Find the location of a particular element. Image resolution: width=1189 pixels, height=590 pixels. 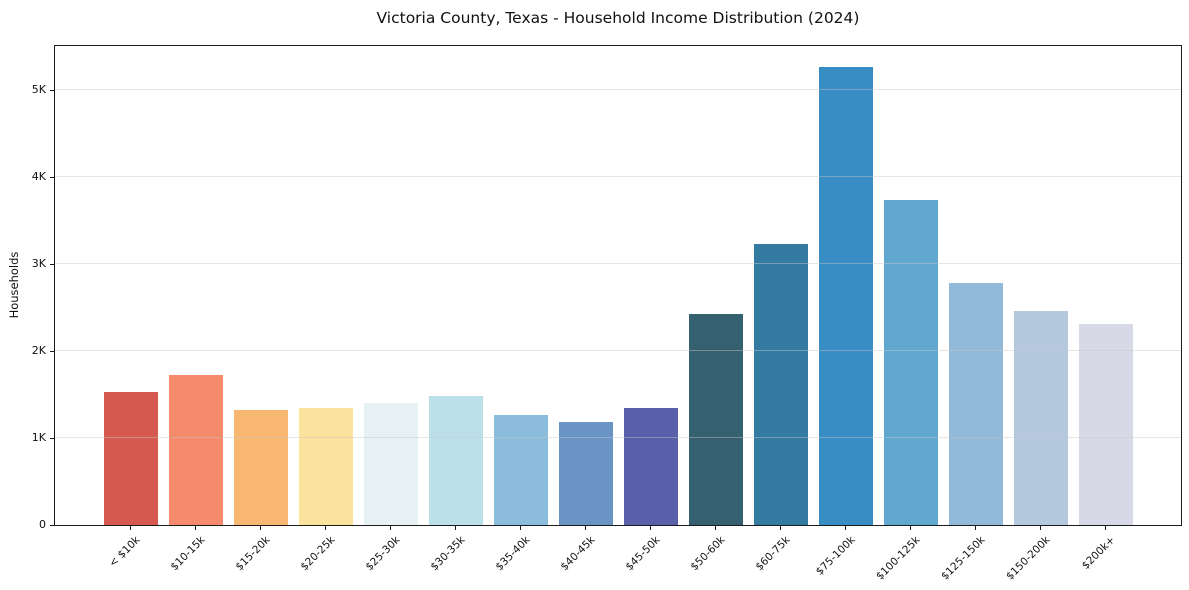

x-tick-label: $10-15k is located at coordinates (188, 554).